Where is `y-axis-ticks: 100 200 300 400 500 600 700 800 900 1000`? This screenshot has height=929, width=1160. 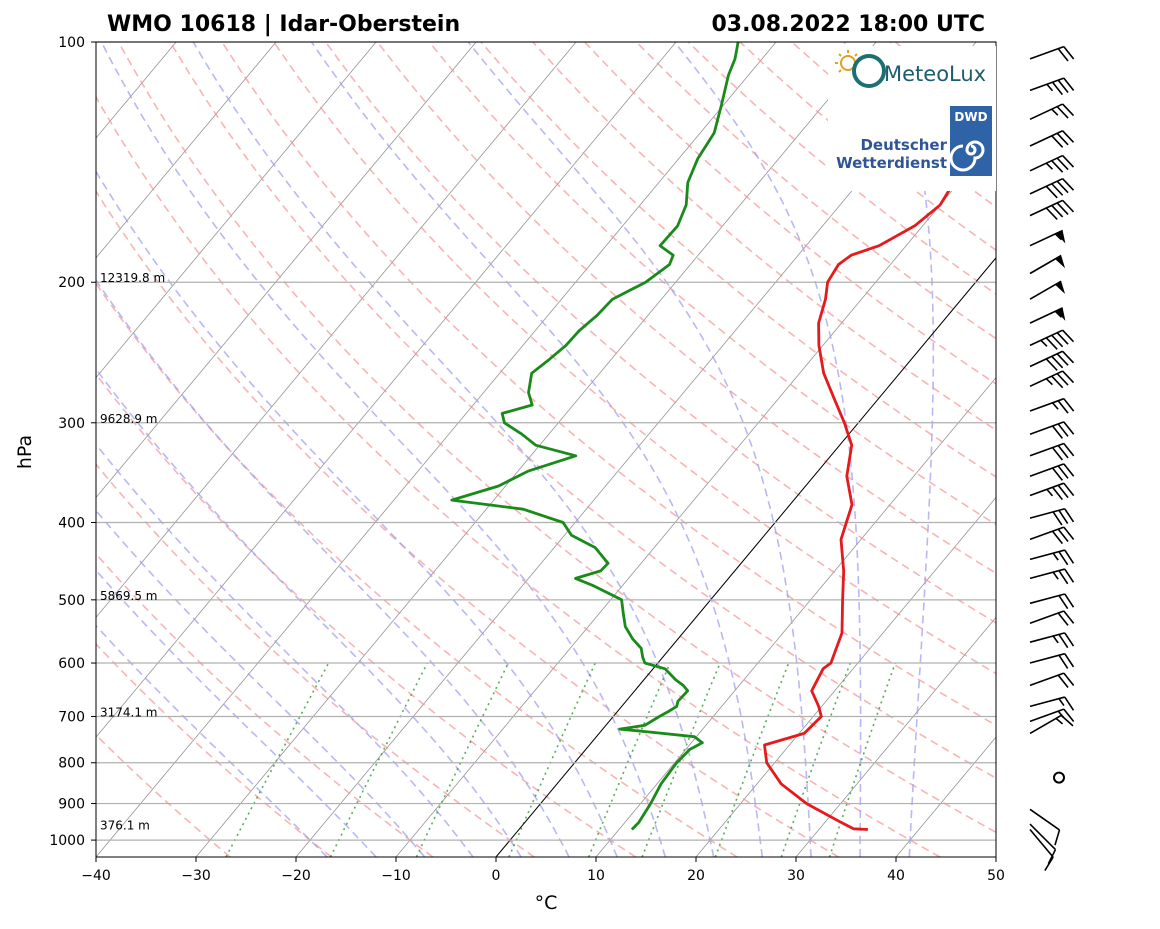 y-axis-ticks: 100 200 300 400 500 600 700 800 900 1000 is located at coordinates (72, 442).